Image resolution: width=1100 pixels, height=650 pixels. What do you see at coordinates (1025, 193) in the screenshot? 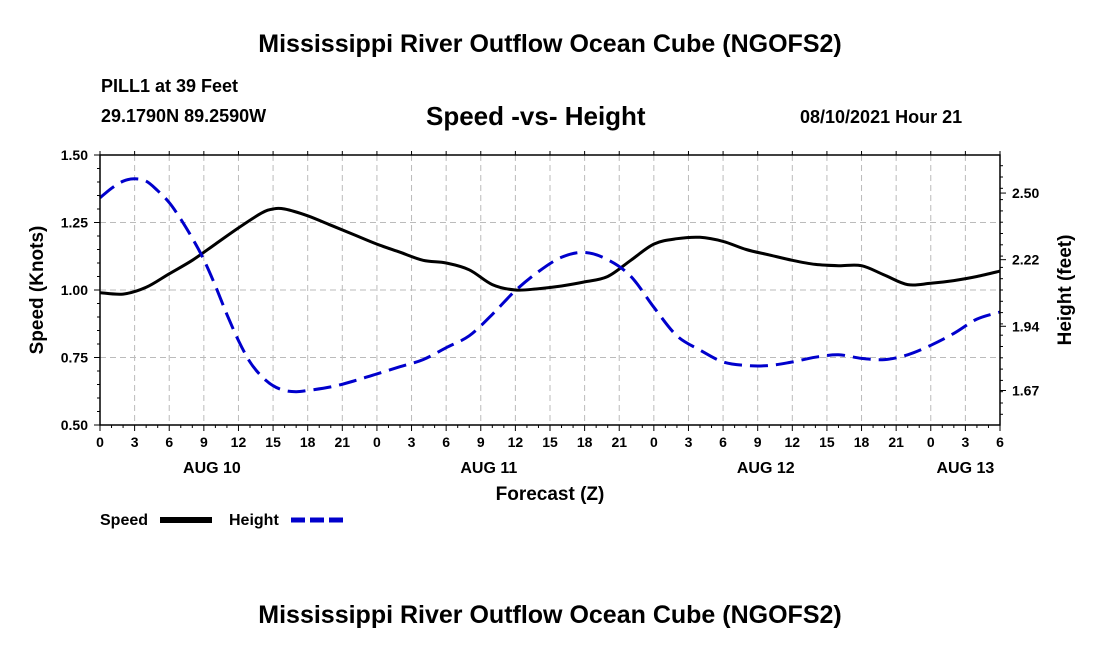
I see `y2-tick-label: 2.50` at bounding box center [1025, 193].